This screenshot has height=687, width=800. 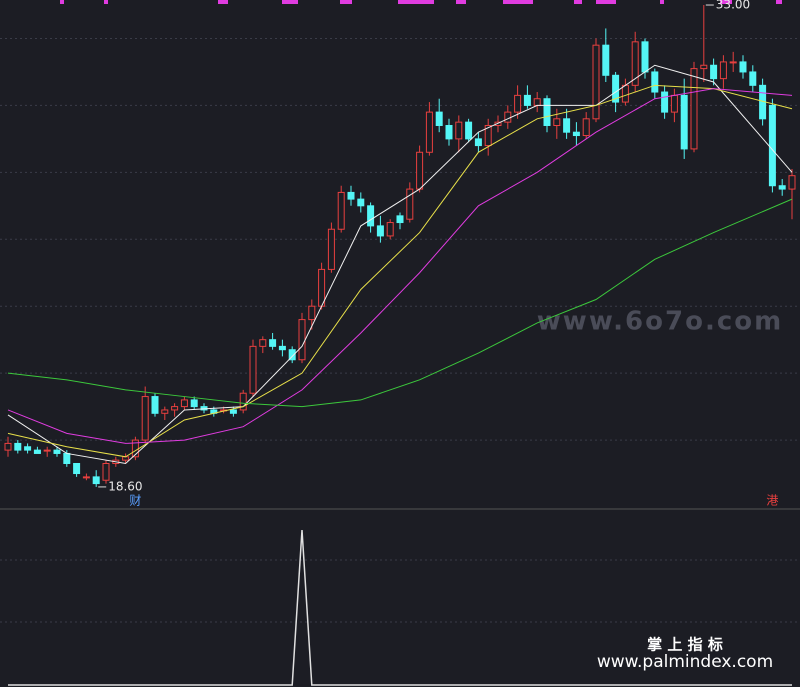 What do you see at coordinates (135, 501) in the screenshot?
I see `event-label: 财` at bounding box center [135, 501].